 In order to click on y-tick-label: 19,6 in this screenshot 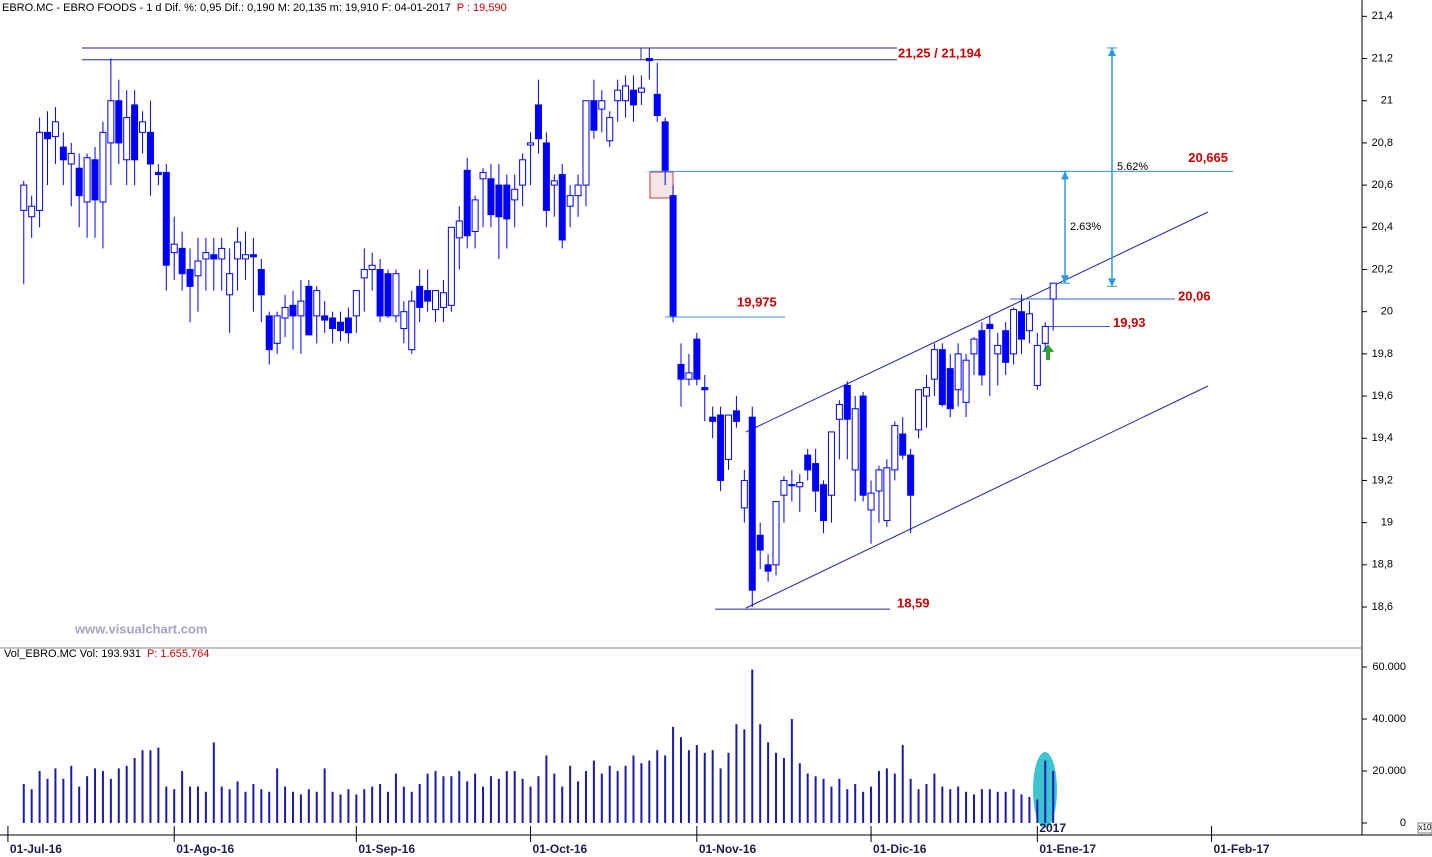, I will do `click(1382, 396)`.